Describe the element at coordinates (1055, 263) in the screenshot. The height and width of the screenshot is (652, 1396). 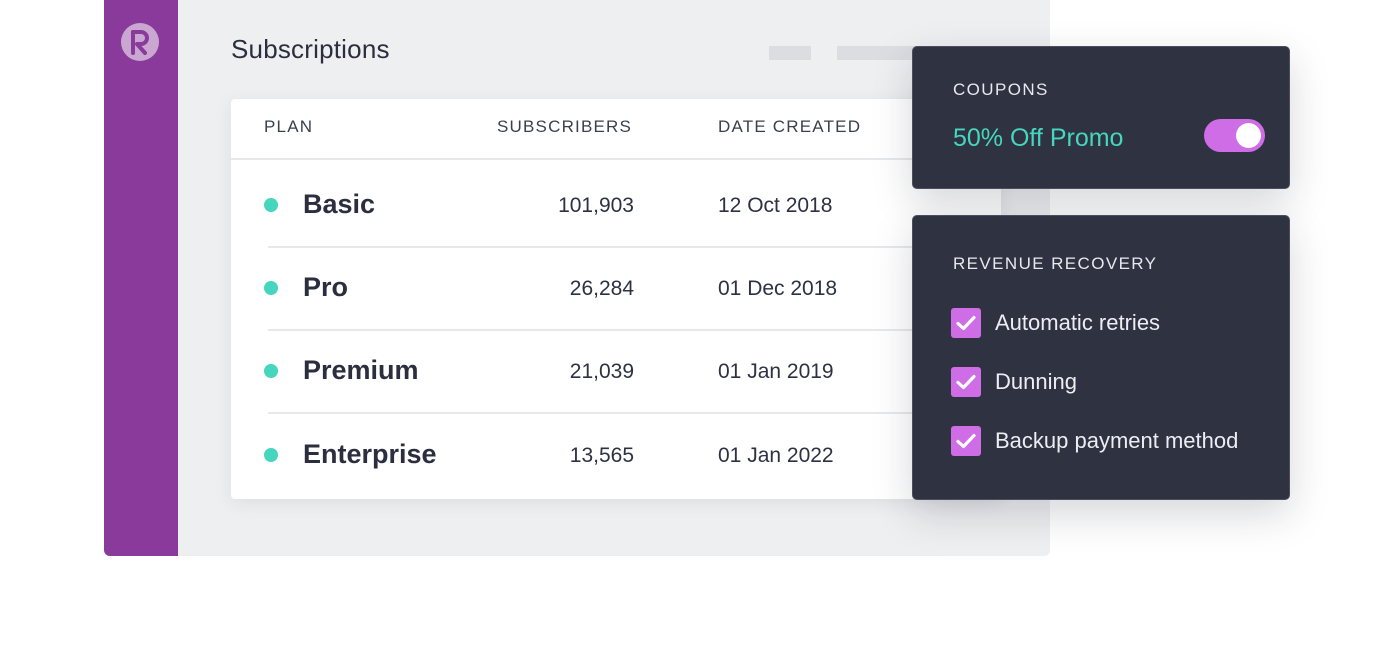
I see `revenue-recovery-heading: REVENUE RECOVERY` at that location.